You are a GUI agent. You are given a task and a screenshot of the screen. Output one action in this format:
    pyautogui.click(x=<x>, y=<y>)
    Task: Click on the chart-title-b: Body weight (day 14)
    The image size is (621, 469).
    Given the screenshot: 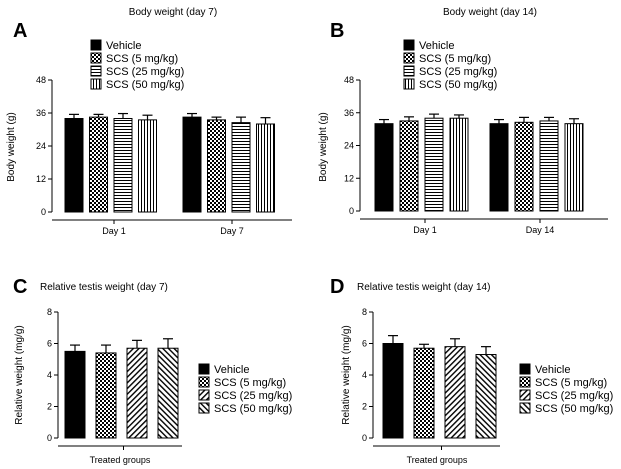 What is the action you would take?
    pyautogui.click(x=490, y=12)
    